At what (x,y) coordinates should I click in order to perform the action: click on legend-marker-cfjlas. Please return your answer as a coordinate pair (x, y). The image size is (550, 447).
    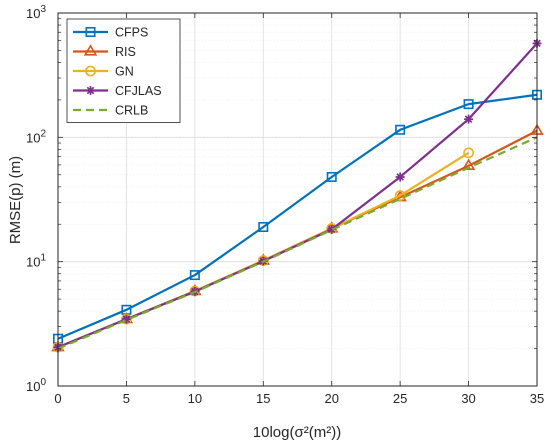
    Looking at the image, I should click on (90, 90).